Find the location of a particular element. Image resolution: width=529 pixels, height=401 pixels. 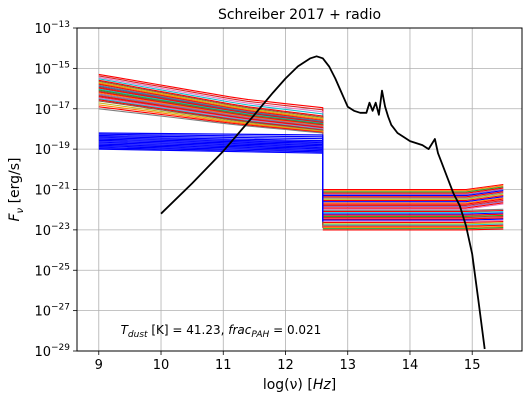

y-axis-label: Fν [erg/s] is located at coordinates (16, 189).